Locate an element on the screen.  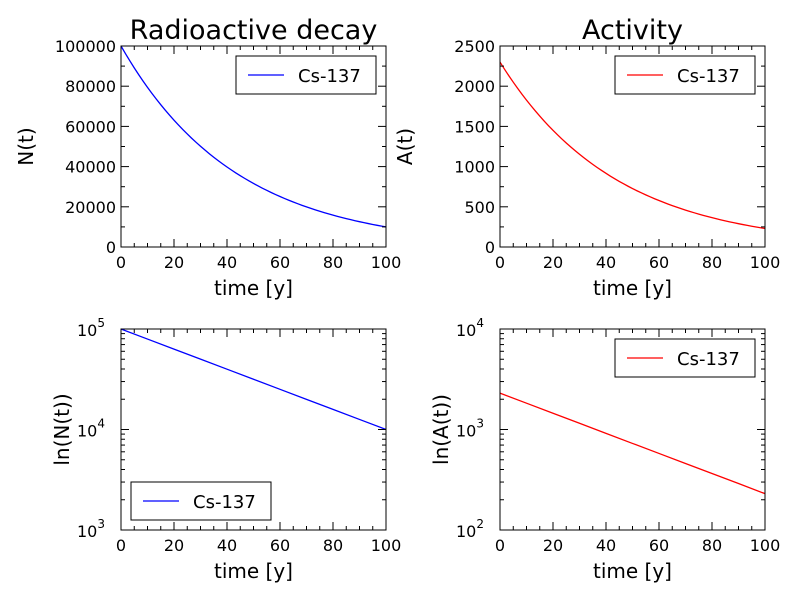
y-tick-label: 1500 is located at coordinates (474, 126).